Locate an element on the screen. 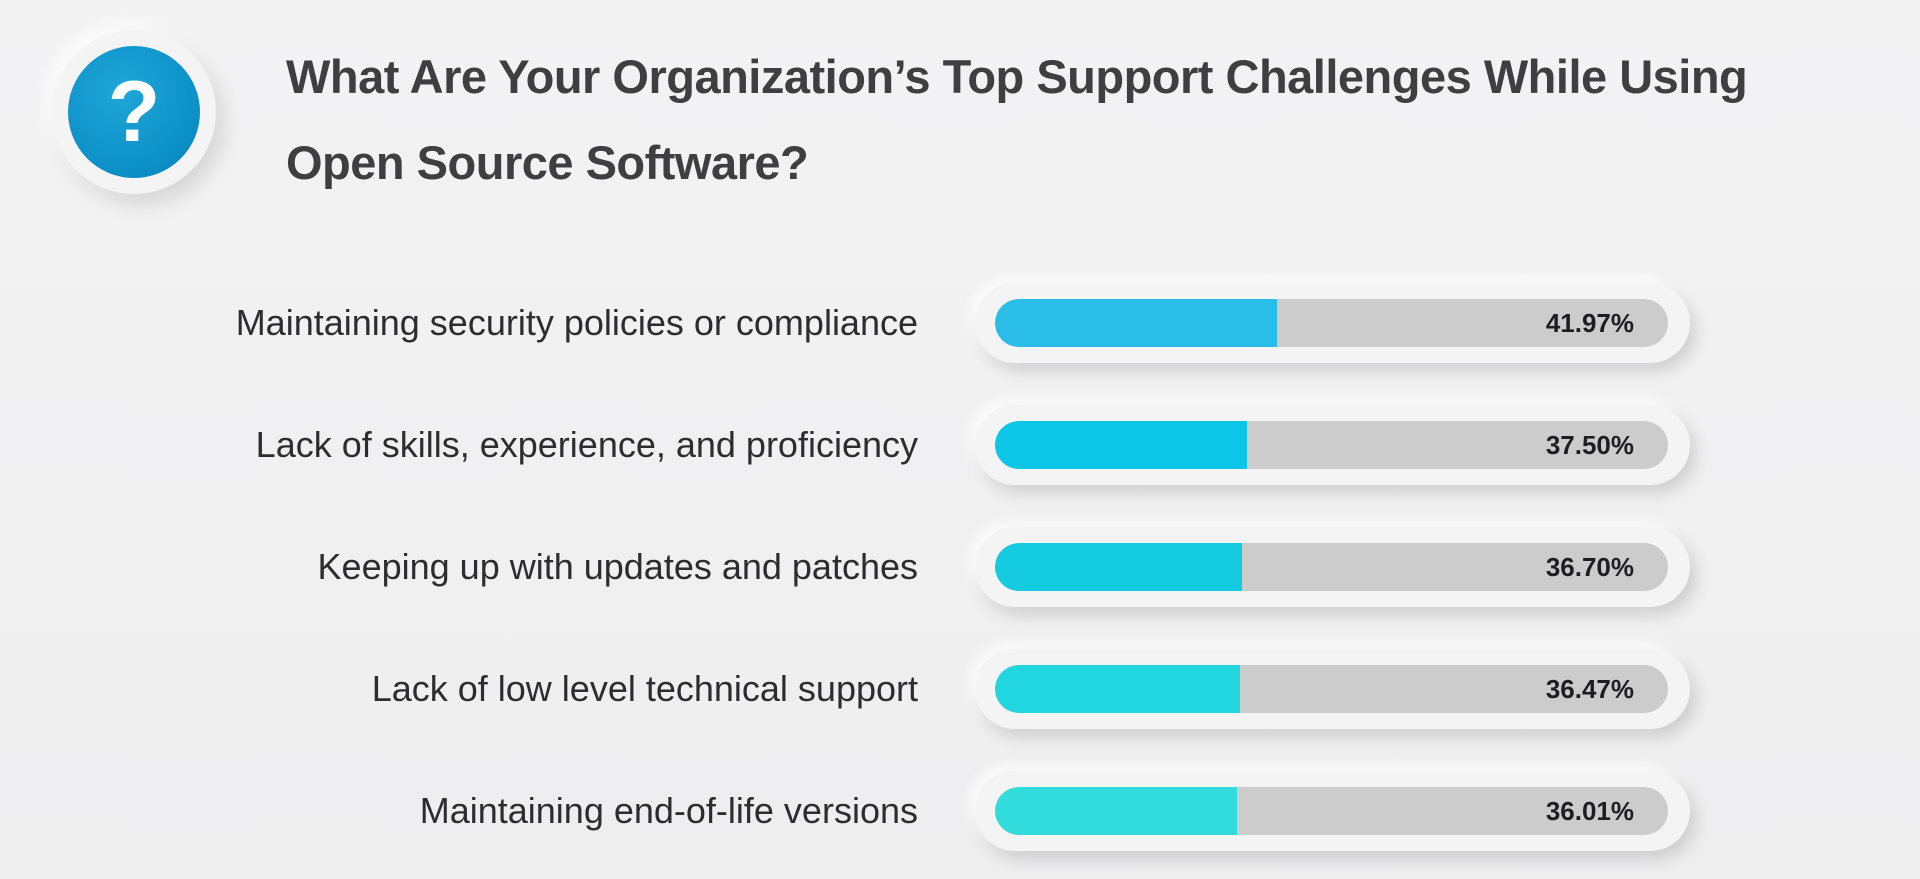 This screenshot has width=1920, height=879. bar-track: 36.01% is located at coordinates (1331, 811).